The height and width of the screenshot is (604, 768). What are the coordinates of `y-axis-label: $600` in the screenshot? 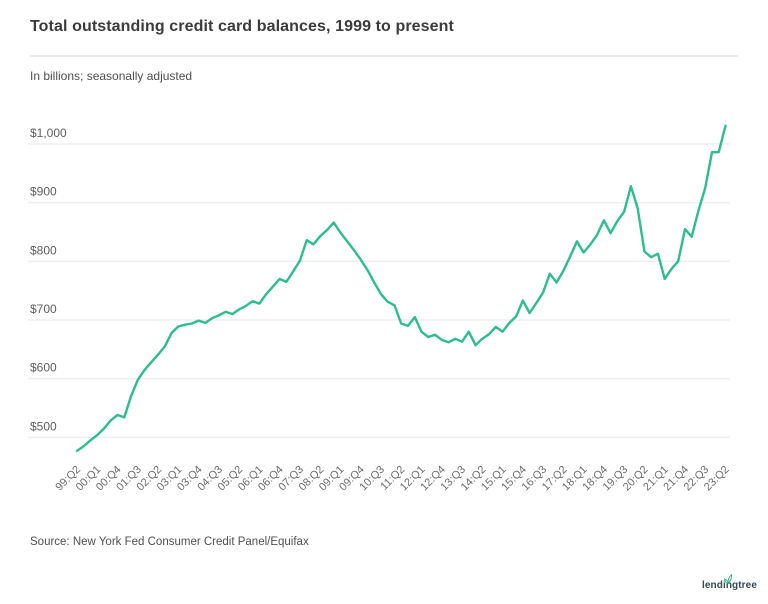 It's located at (43, 368).